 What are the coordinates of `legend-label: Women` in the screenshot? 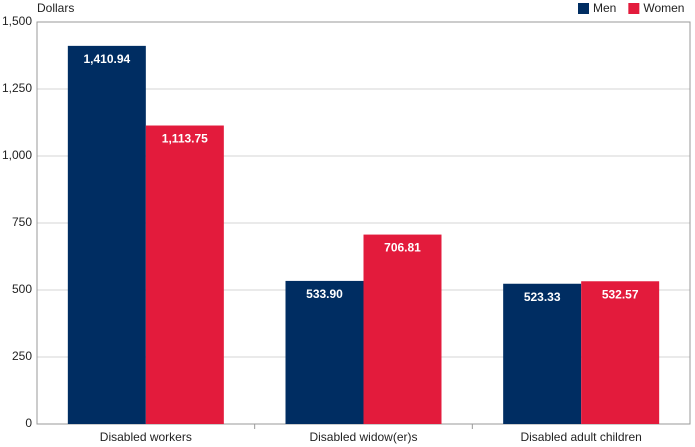 It's located at (663, 8).